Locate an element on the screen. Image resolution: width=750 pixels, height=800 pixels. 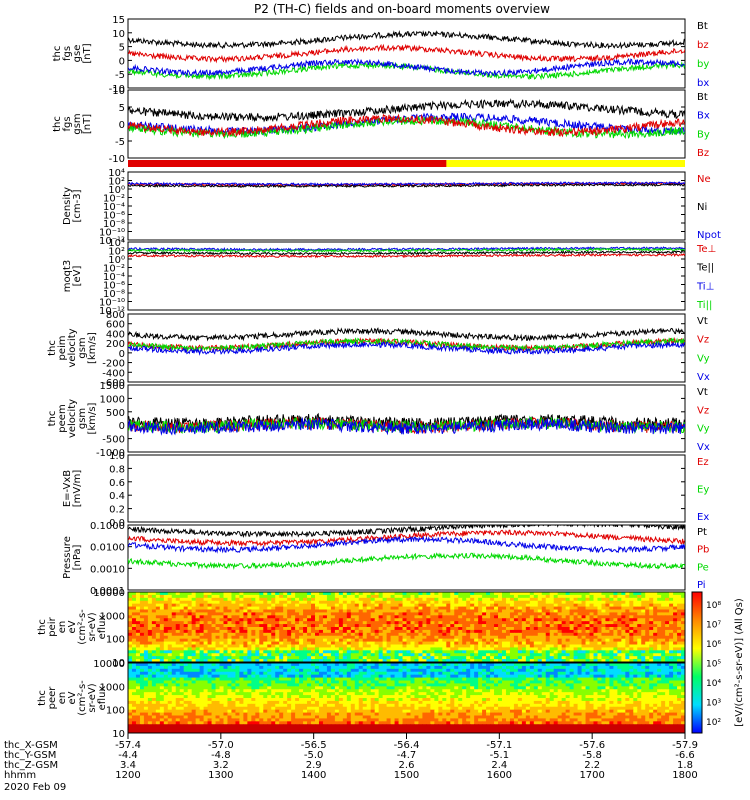
ylabel-line: thc is located at coordinates (42, 627).